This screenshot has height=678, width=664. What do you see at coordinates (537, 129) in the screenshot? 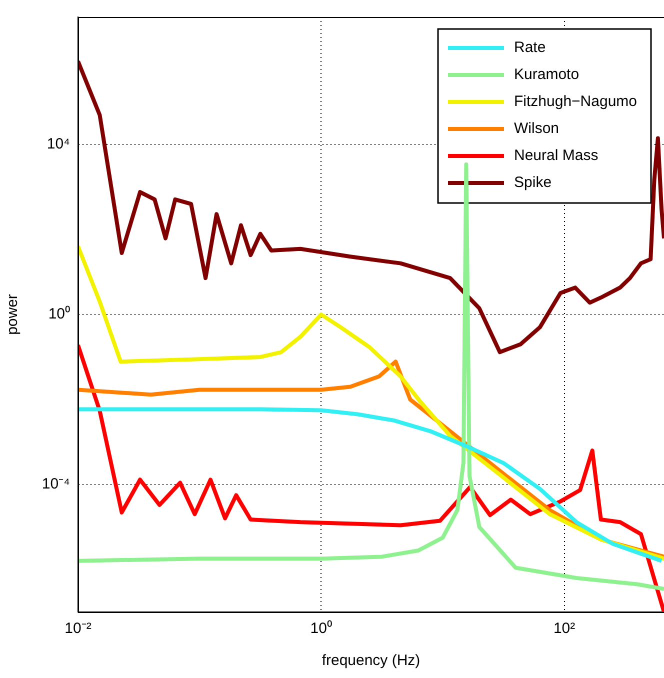
I see `legend-label: Wilson` at bounding box center [537, 129].